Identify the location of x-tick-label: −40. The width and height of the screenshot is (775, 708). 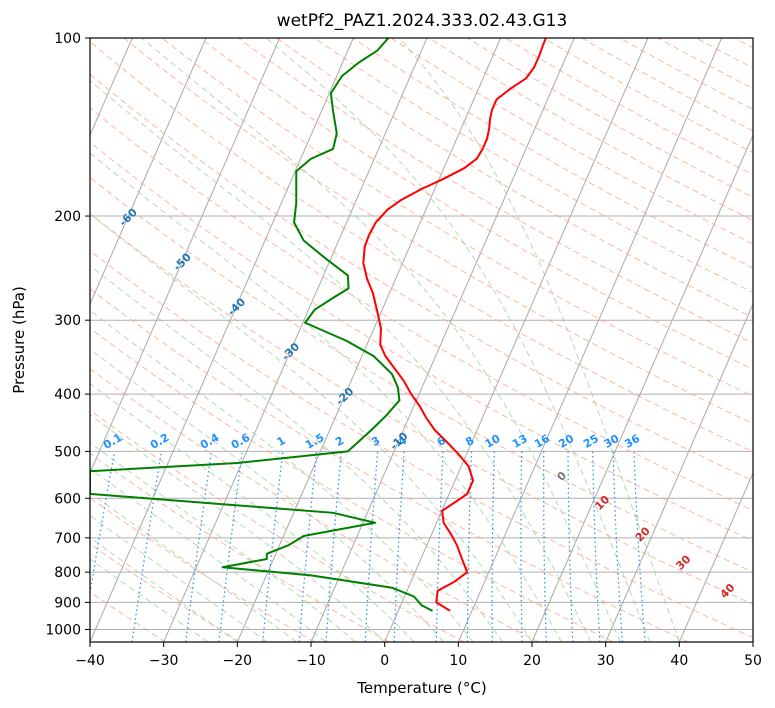
(90, 661).